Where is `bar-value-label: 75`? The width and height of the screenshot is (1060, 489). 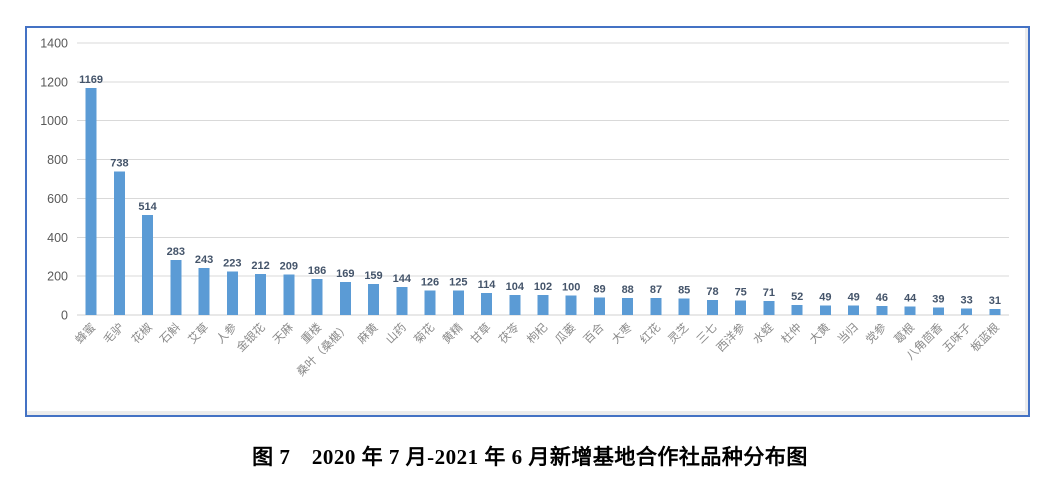
bar-value-label: 75 is located at coordinates (741, 292).